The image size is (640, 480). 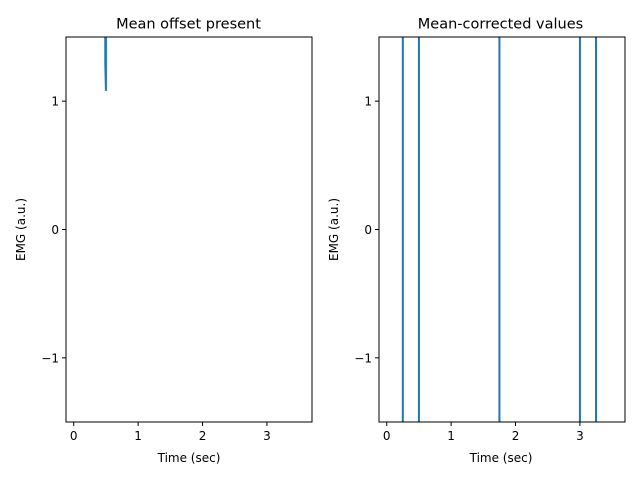 I want to click on left-panel-x-tick-label: 1, so click(x=138, y=436).